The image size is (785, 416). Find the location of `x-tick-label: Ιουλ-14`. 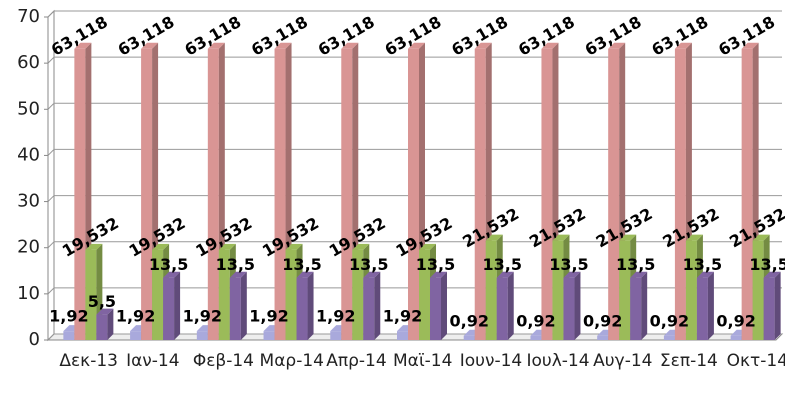

x-tick-label: Ιουλ-14 is located at coordinates (558, 361).